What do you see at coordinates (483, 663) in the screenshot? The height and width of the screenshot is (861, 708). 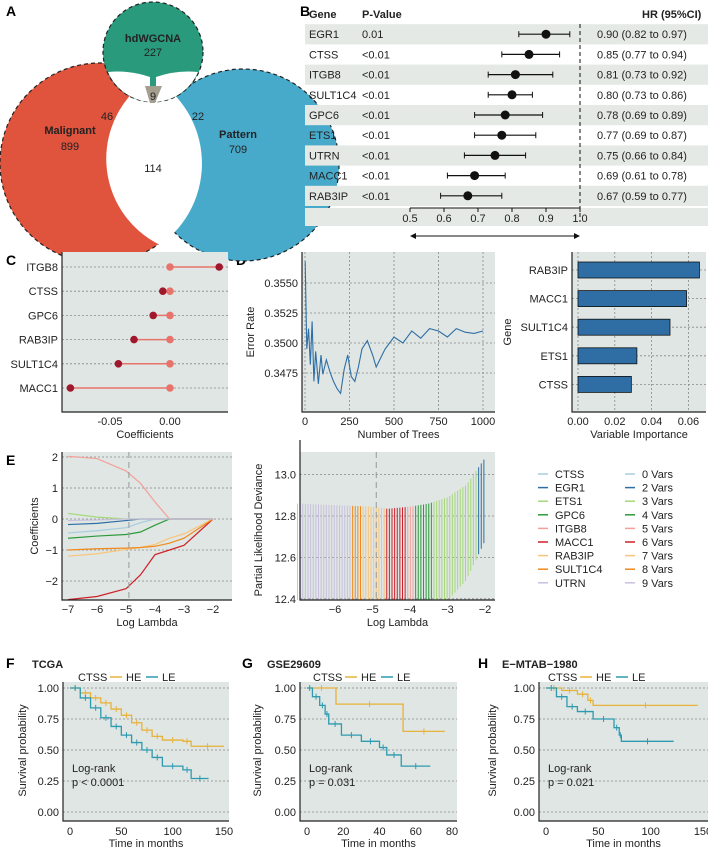 I see `panel-label-h: H` at bounding box center [483, 663].